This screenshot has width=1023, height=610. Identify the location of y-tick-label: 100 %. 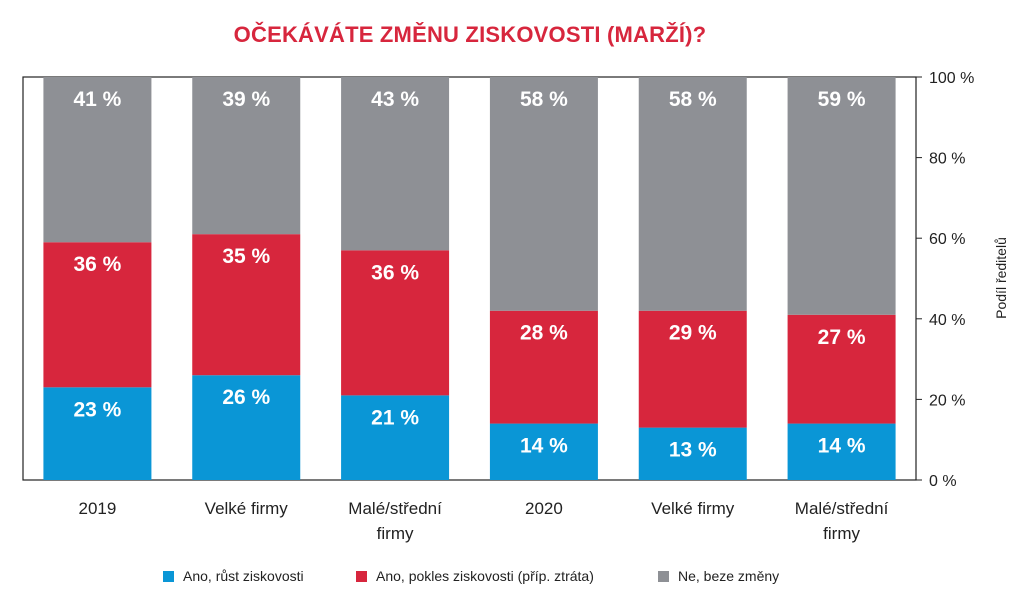
(951, 78).